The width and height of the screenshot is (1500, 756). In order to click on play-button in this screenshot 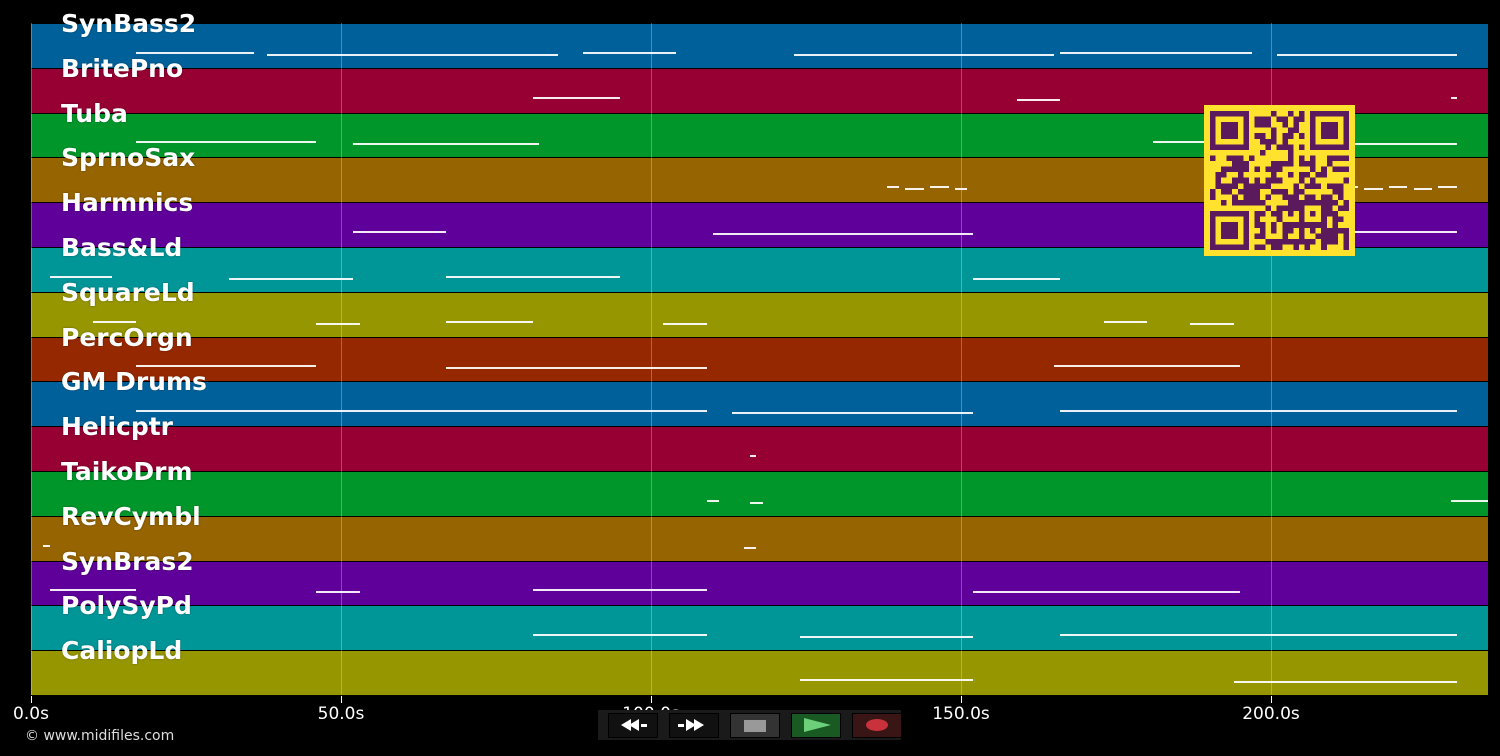, I will do `click(816, 725)`.